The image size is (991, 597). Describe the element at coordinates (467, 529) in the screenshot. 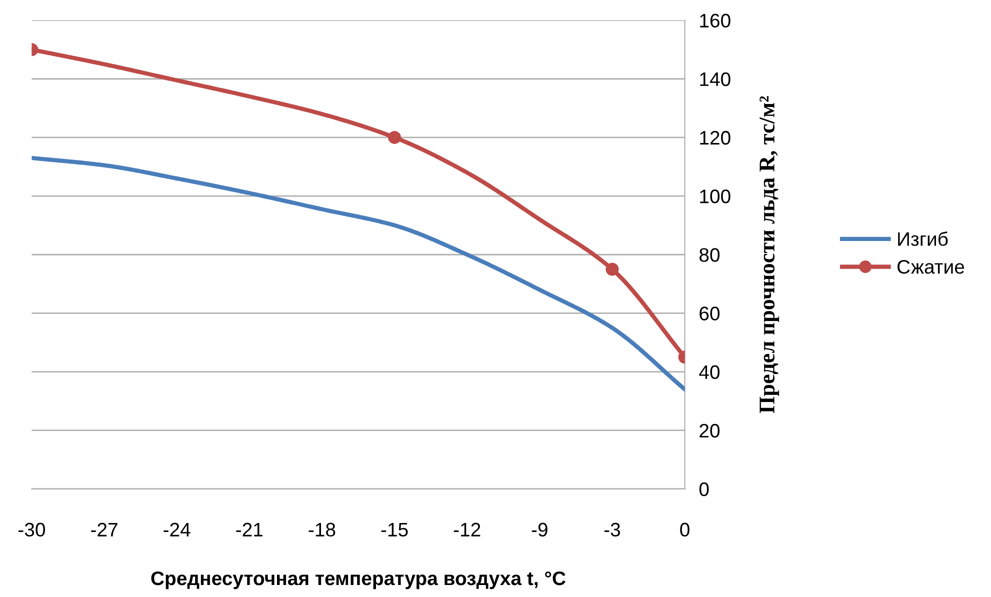

I see `x-tick-label: -12` at that location.